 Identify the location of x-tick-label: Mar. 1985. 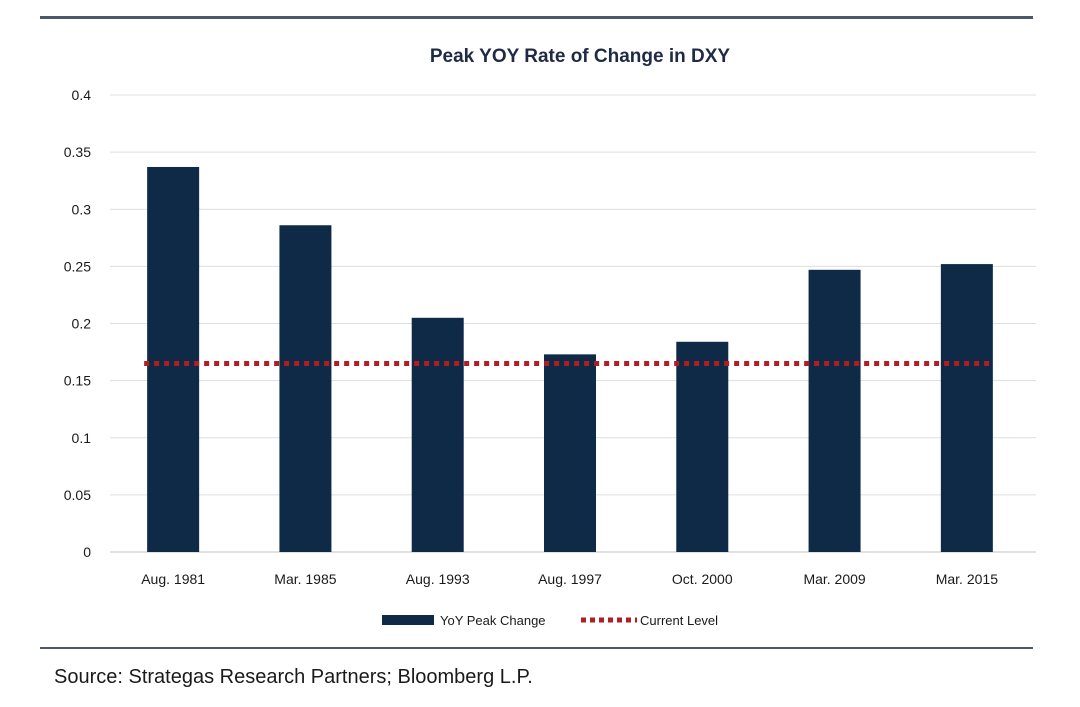
(305, 579).